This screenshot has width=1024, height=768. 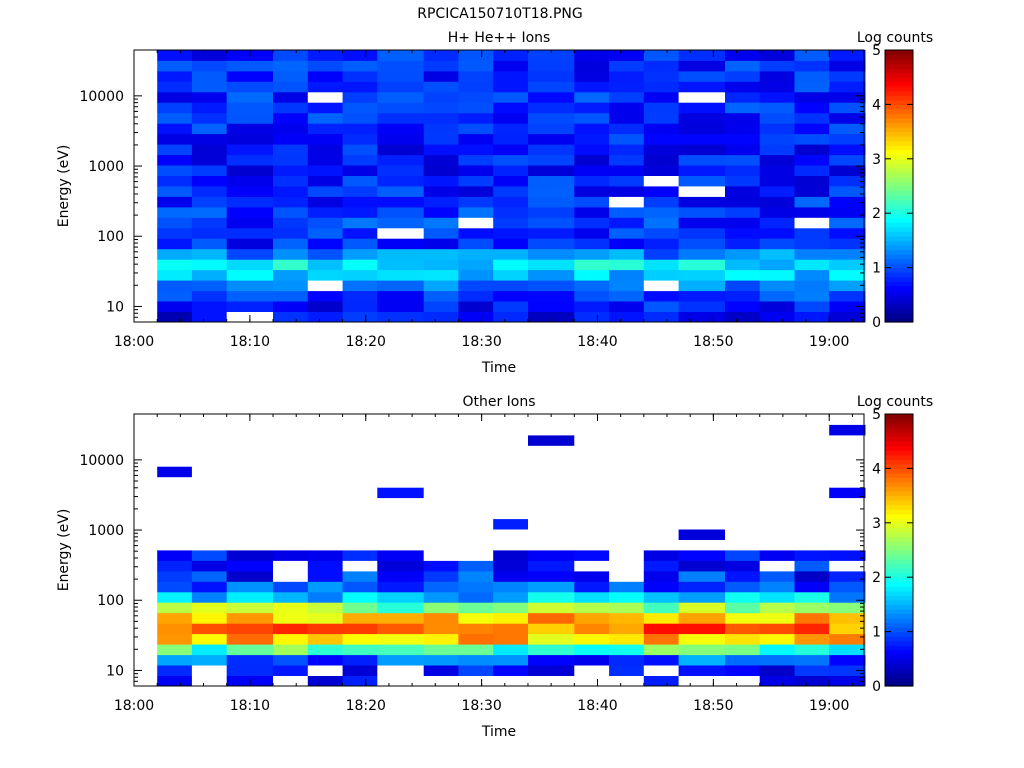 I want to click on colorbar-tick-label: 0, so click(x=876, y=687).